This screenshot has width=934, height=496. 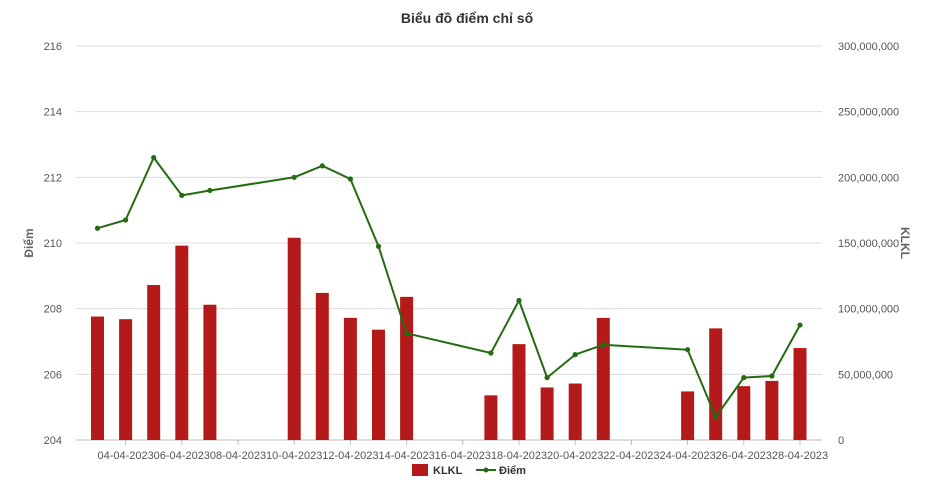 I want to click on right-tick-label: 150,000,000, so click(x=868, y=244).